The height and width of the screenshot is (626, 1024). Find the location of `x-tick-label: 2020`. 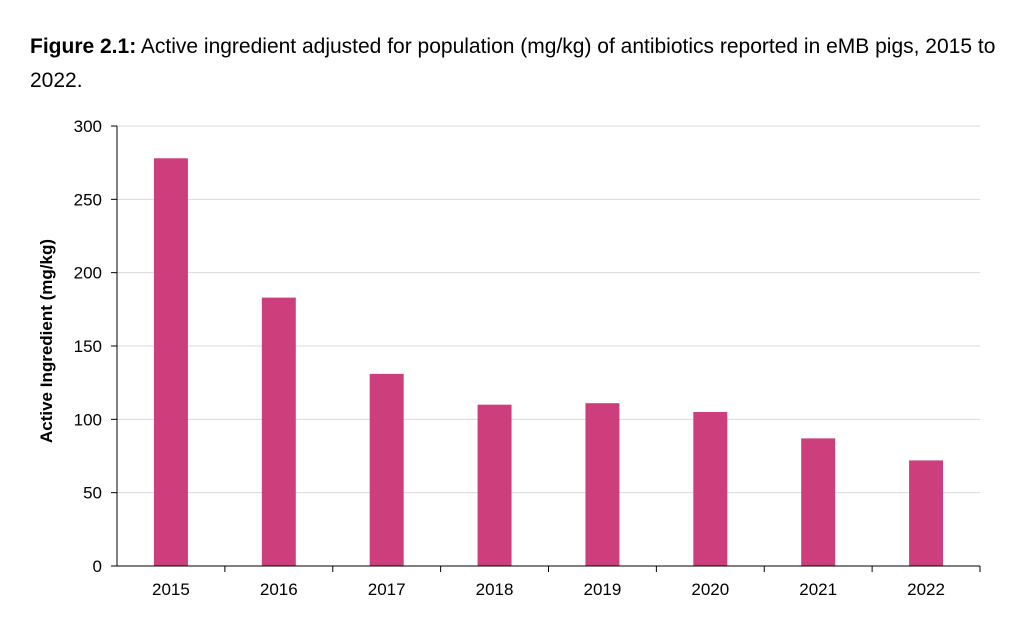

x-tick-label: 2020 is located at coordinates (710, 589).